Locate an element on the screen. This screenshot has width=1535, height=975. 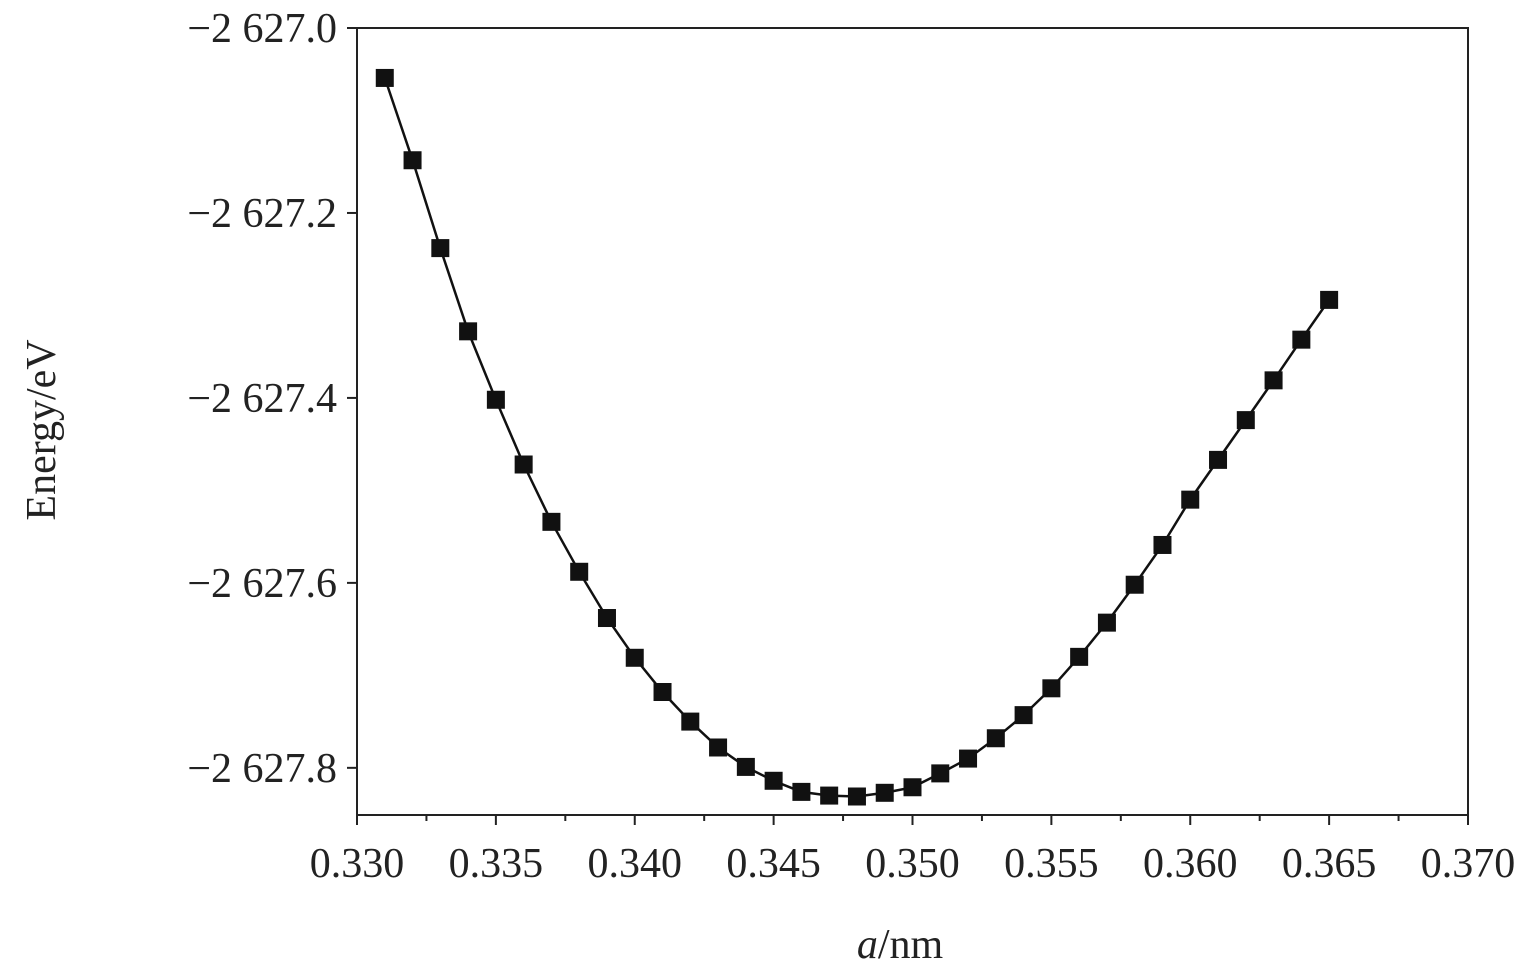
y-axis: −2 627.0 −2 627.2 −2 627.4 −2 627.6 −2 627.8 is located at coordinates (272, 399).